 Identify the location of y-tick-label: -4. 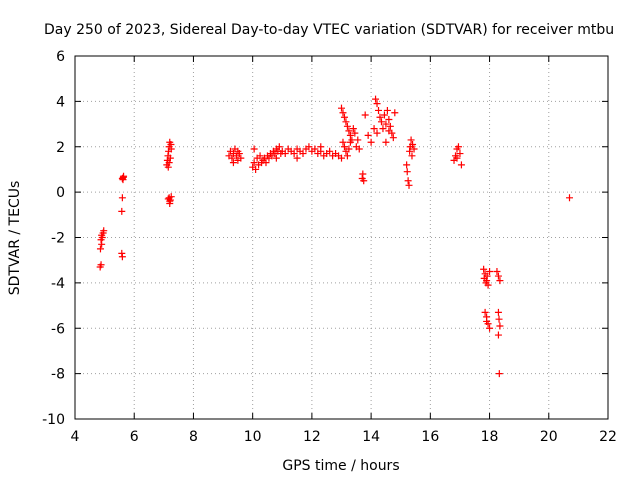
(58, 284).